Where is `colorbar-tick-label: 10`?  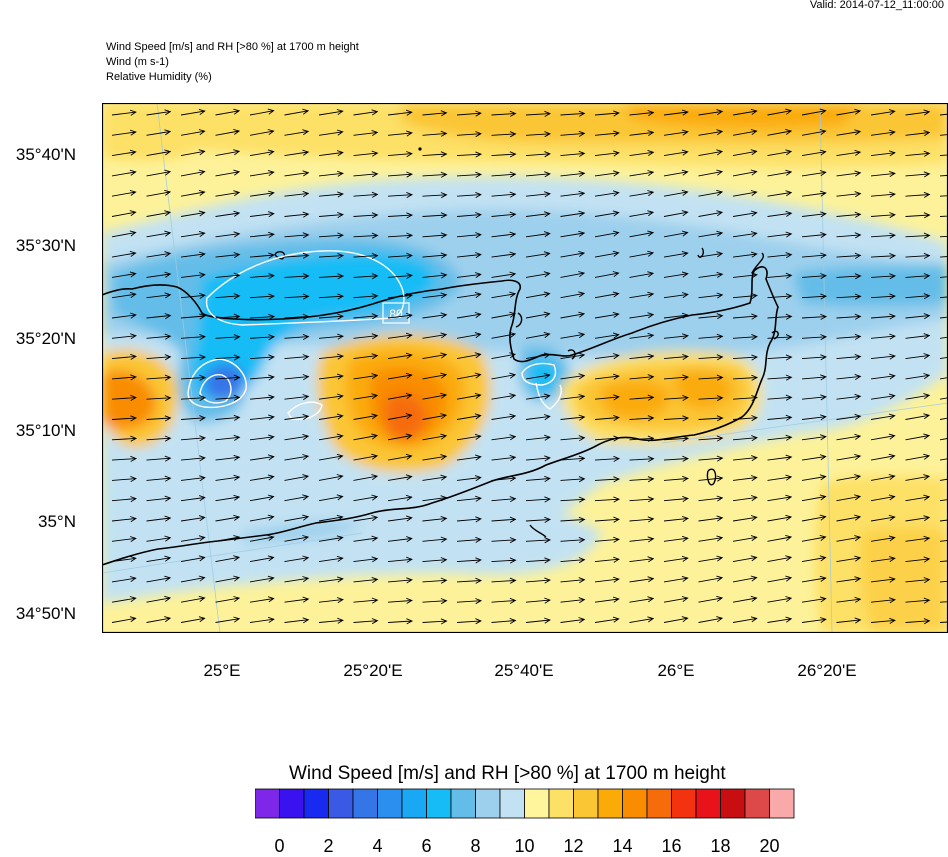
colorbar-tick-label: 10 is located at coordinates (524, 846).